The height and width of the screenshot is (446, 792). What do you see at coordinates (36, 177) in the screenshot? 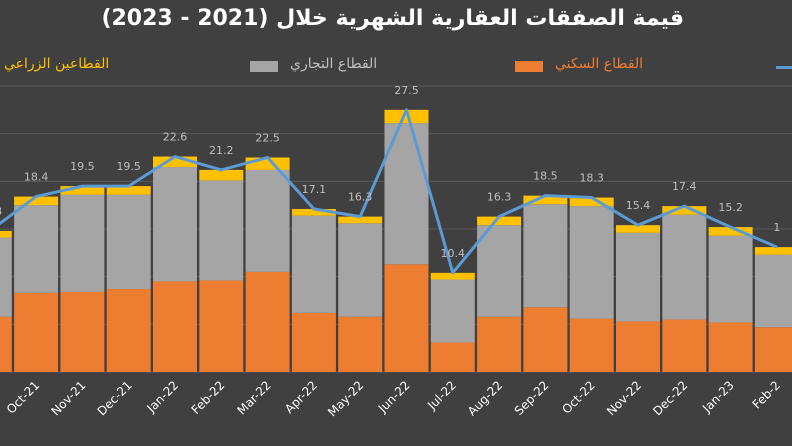
I see `data-label: 18.4` at bounding box center [36, 177].